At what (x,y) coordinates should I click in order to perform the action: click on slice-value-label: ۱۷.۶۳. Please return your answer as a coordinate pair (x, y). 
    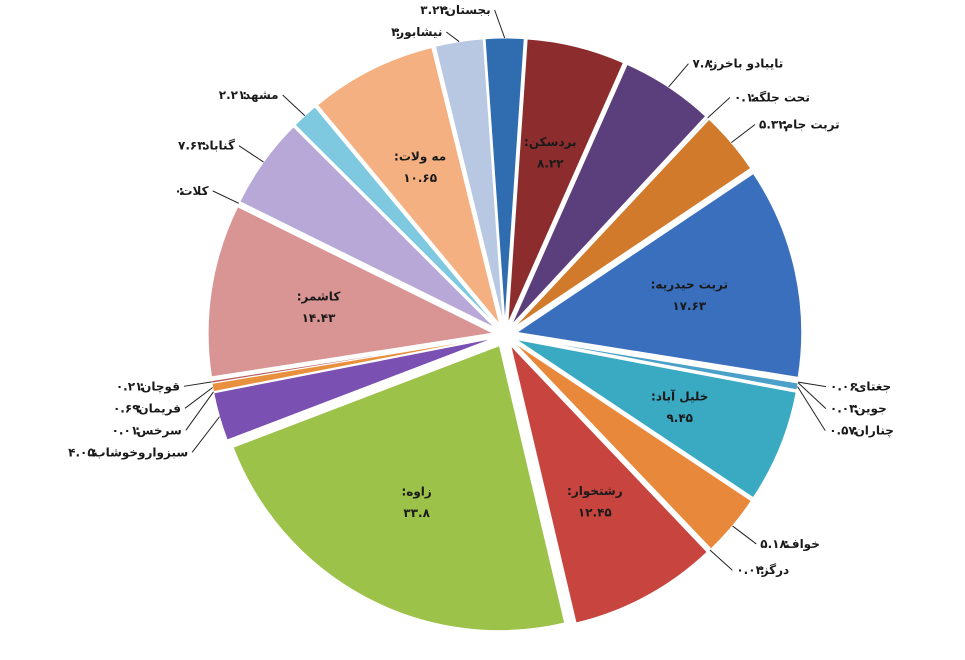
    Looking at the image, I should click on (689, 306).